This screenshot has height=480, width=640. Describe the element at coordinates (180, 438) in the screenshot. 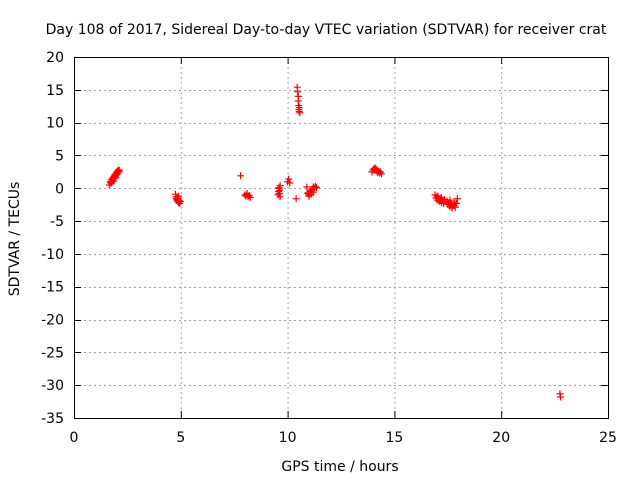

I see `x-tick-label: 5` at that location.